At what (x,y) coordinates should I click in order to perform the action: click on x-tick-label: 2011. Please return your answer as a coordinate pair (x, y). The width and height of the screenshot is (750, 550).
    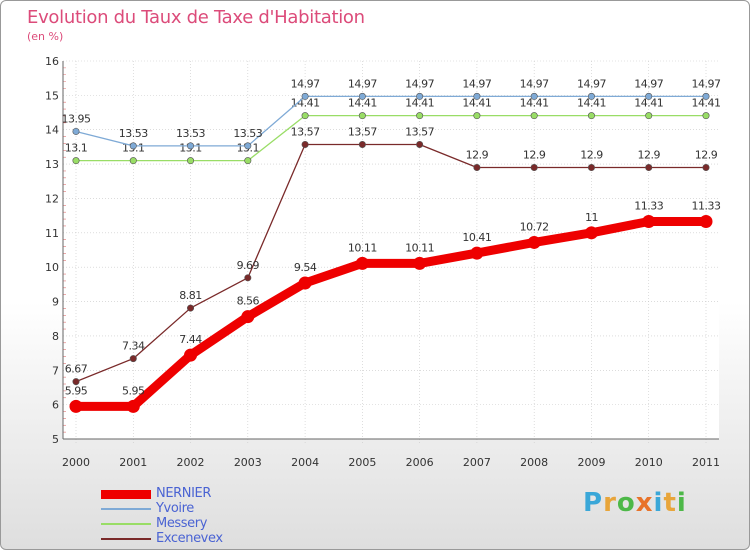
    Looking at the image, I should click on (706, 462).